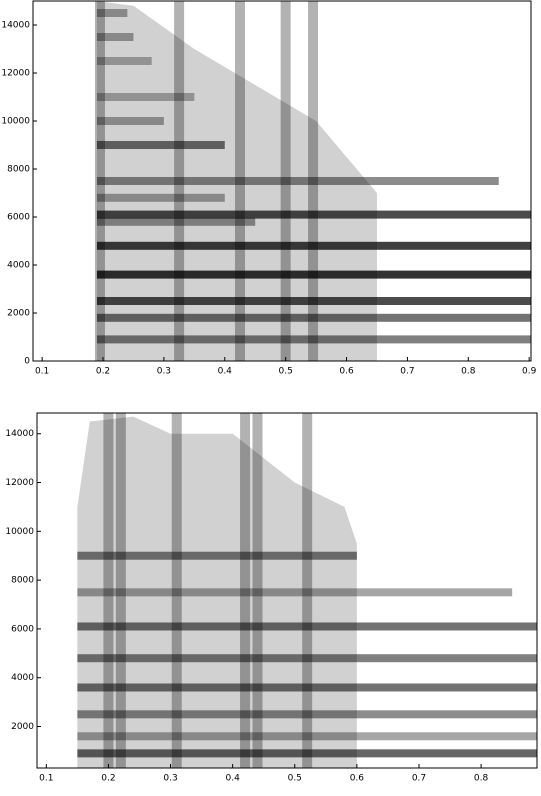 Image resolution: width=541 pixels, height=796 pixels. Describe the element at coordinates (27, 362) in the screenshot. I see `y-tick-label: 0` at that location.